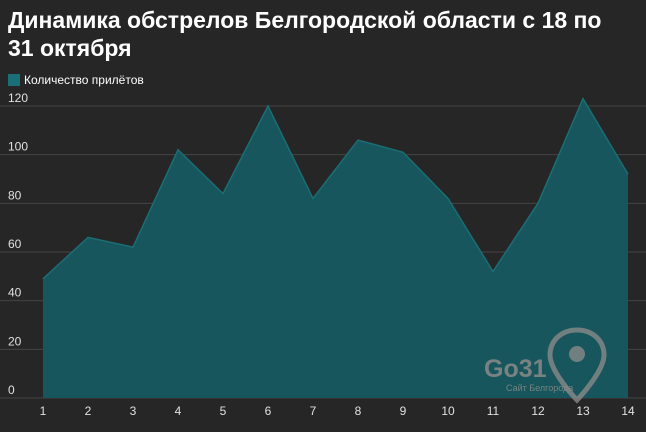 This screenshot has height=432, width=646. What do you see at coordinates (583, 411) in the screenshot?
I see `x-tick-label: 13` at bounding box center [583, 411].